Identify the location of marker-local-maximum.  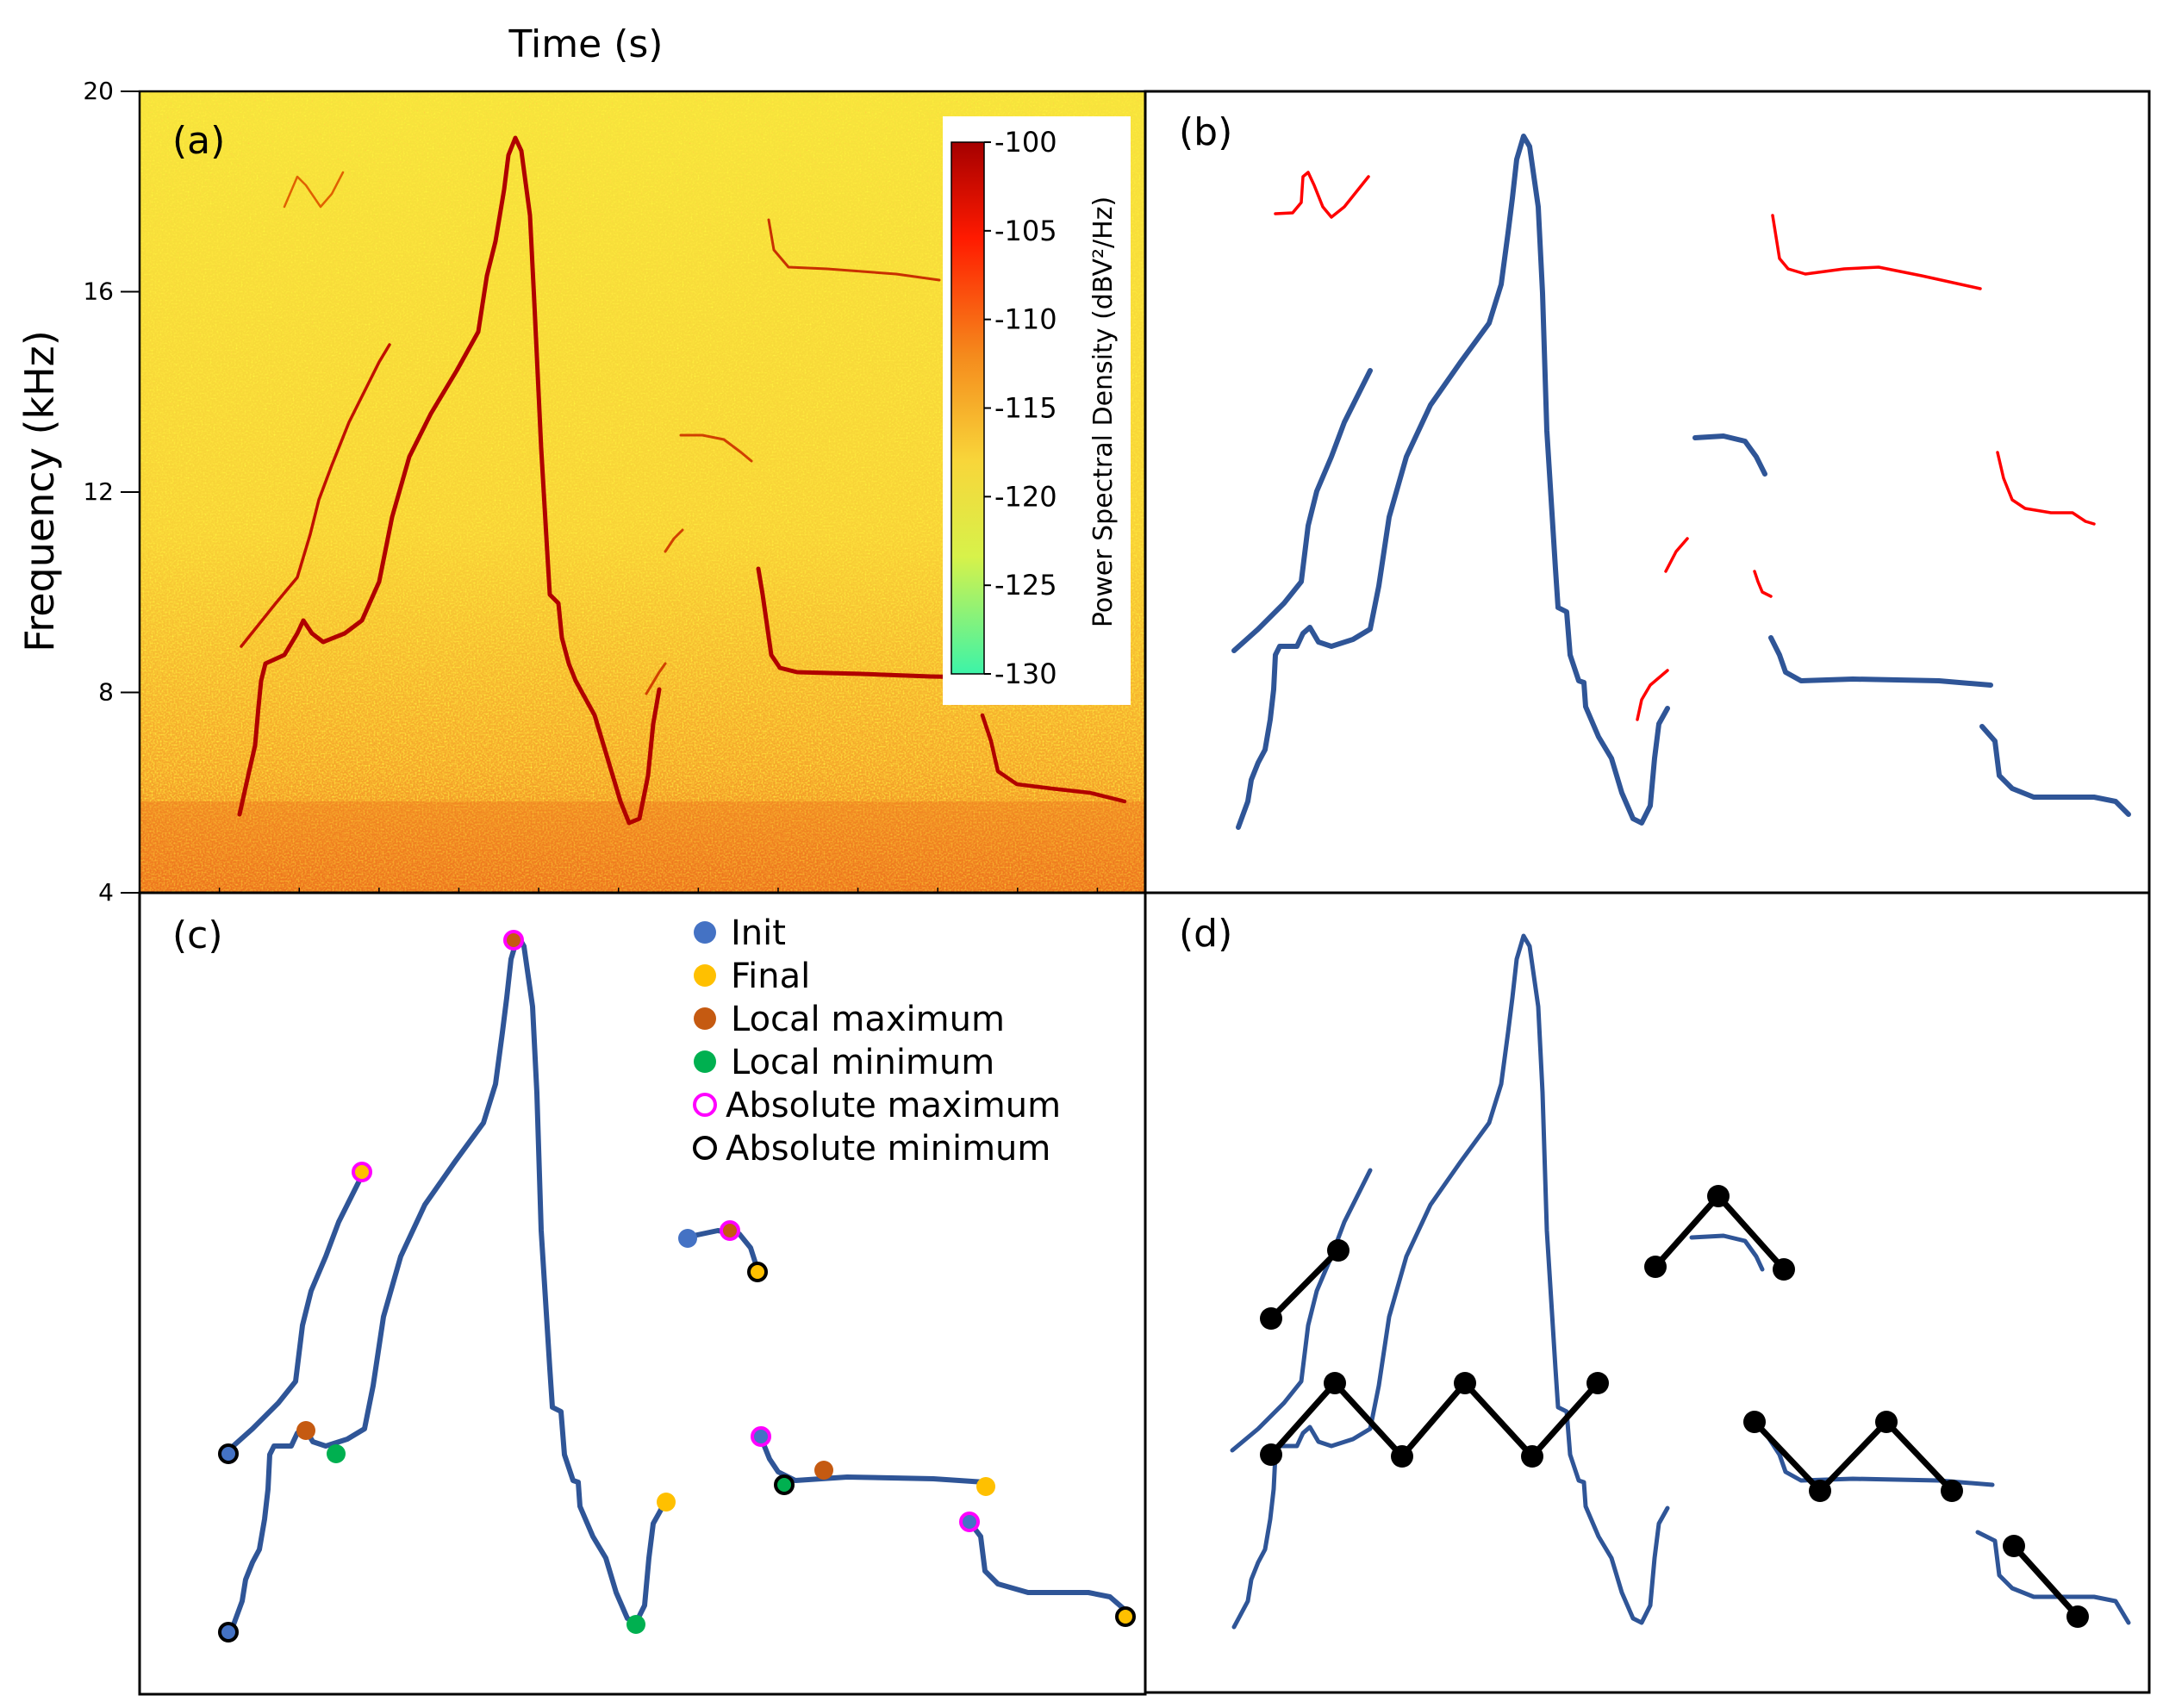
(305, 1430).